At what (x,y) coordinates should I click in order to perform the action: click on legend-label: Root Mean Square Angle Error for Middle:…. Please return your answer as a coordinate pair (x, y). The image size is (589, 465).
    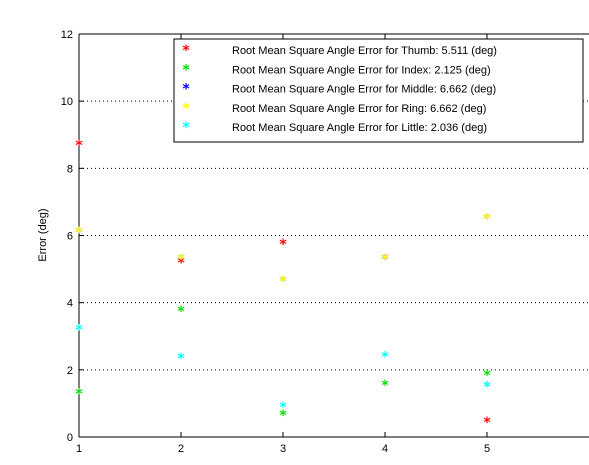
    Looking at the image, I should click on (364, 90).